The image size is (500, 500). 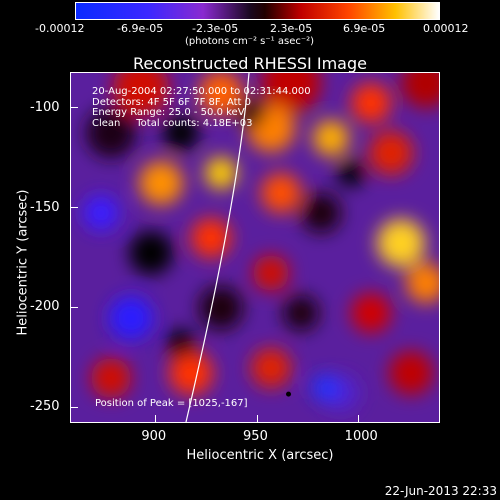 I want to click on marker-point, so click(x=289, y=394).